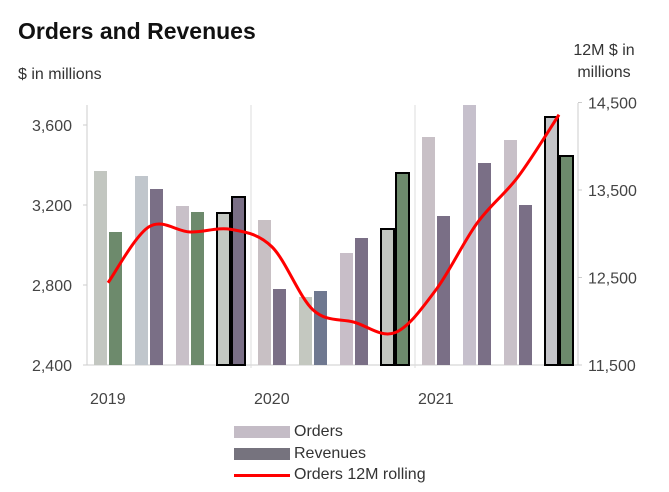 The width and height of the screenshot is (669, 492). Describe the element at coordinates (330, 453) in the screenshot. I see `legend-label: Revenues` at that location.